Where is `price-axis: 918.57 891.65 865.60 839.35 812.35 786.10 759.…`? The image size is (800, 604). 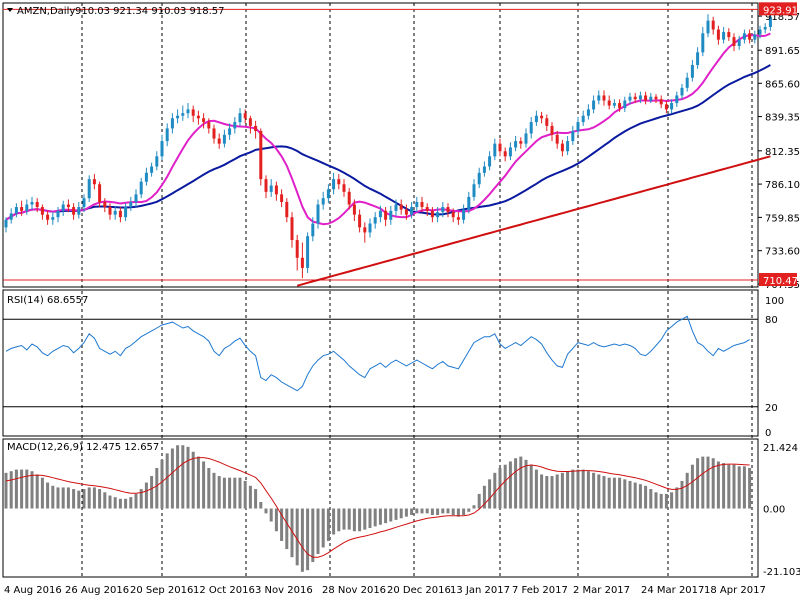 price-axis: 918.57 891.65 865.60 839.35 812.35 786.10 759.… is located at coordinates (779, 146).